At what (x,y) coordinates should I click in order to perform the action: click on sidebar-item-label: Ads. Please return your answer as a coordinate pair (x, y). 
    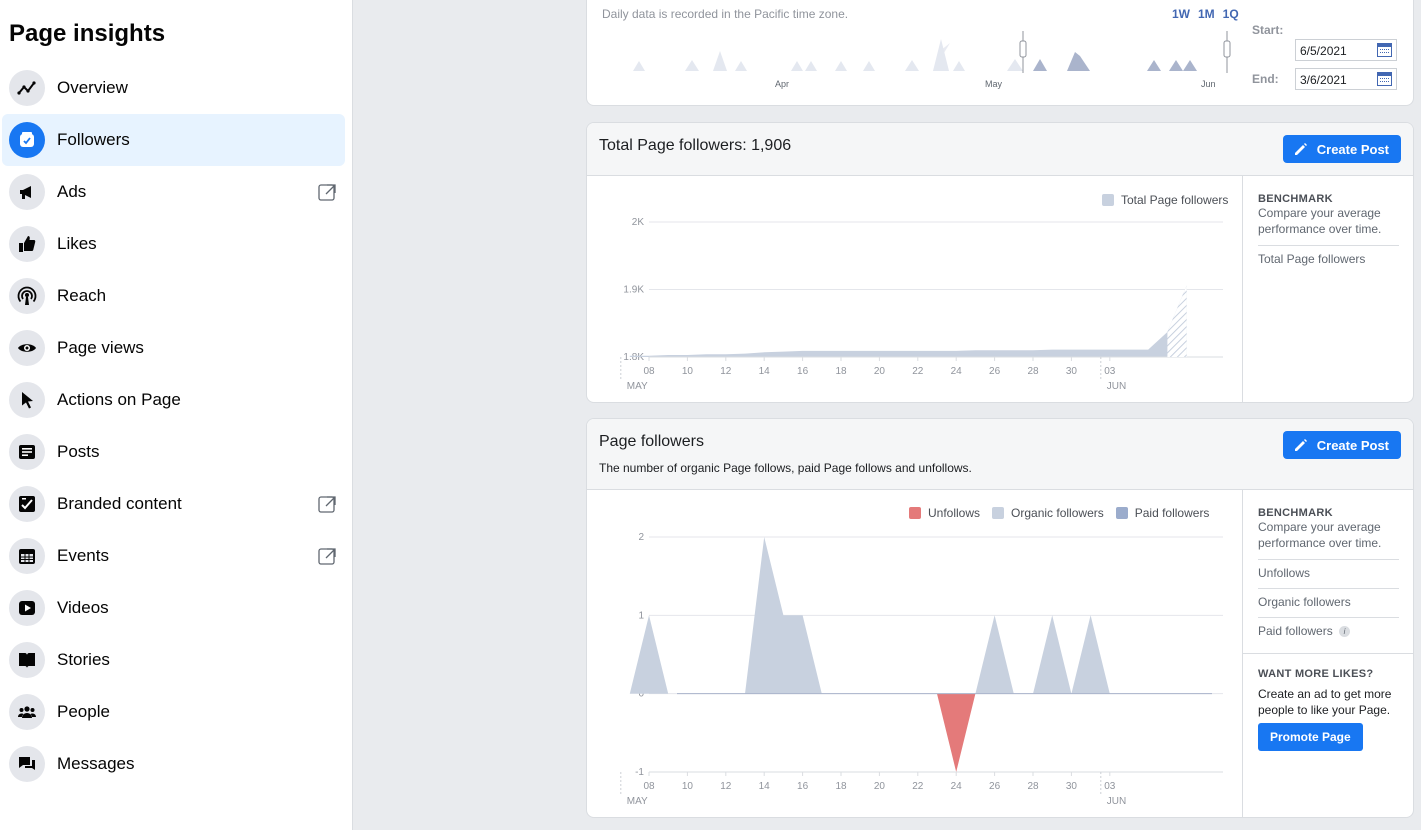
    Looking at the image, I should click on (72, 191).